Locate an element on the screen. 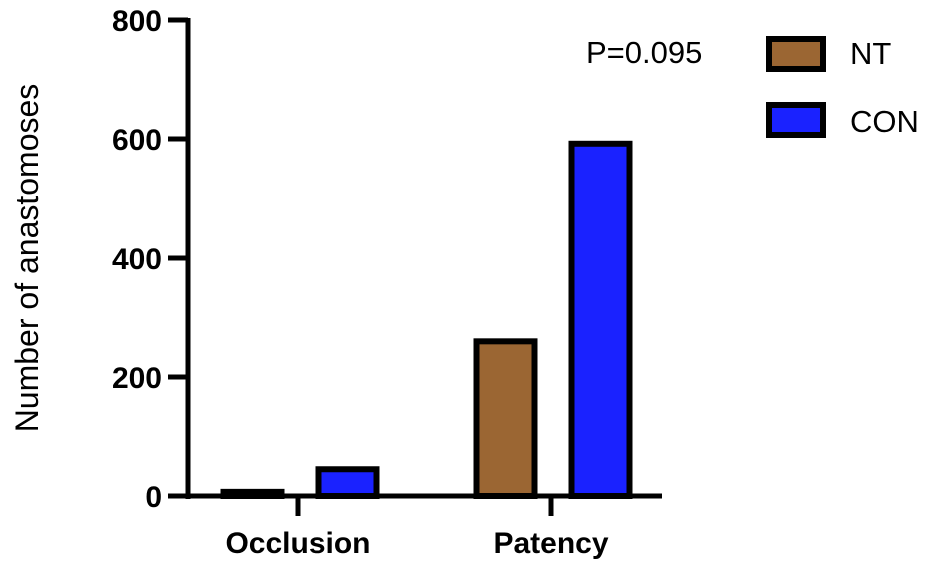  y-axis-ticks: 0 200 400 600 800 is located at coordinates (150, 259).